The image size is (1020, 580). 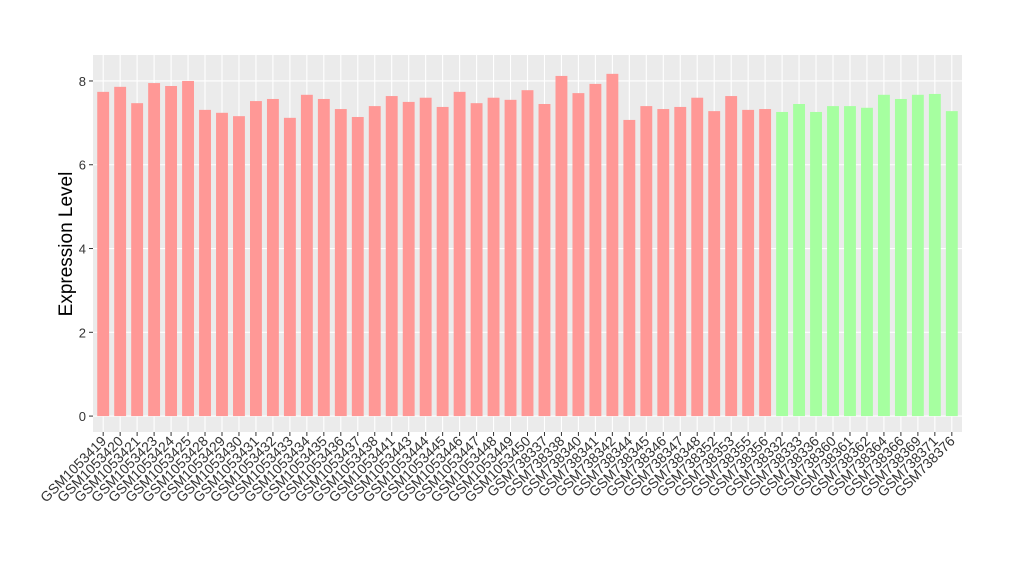 I want to click on y-axis-label: Expression Level, so click(x=66, y=244).